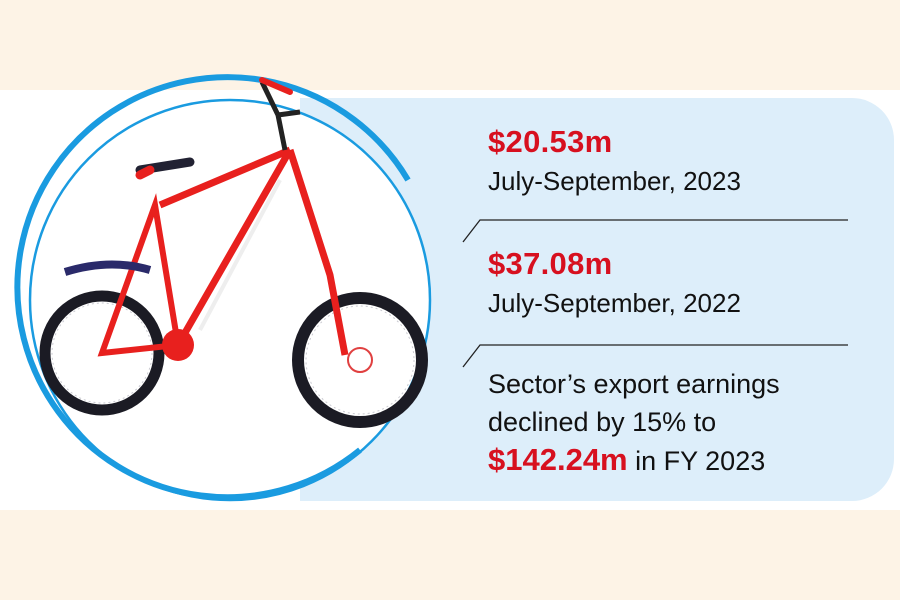 This screenshot has width=900, height=600. What do you see at coordinates (550, 141) in the screenshot?
I see `stat-value-2023: $20.53m` at bounding box center [550, 141].